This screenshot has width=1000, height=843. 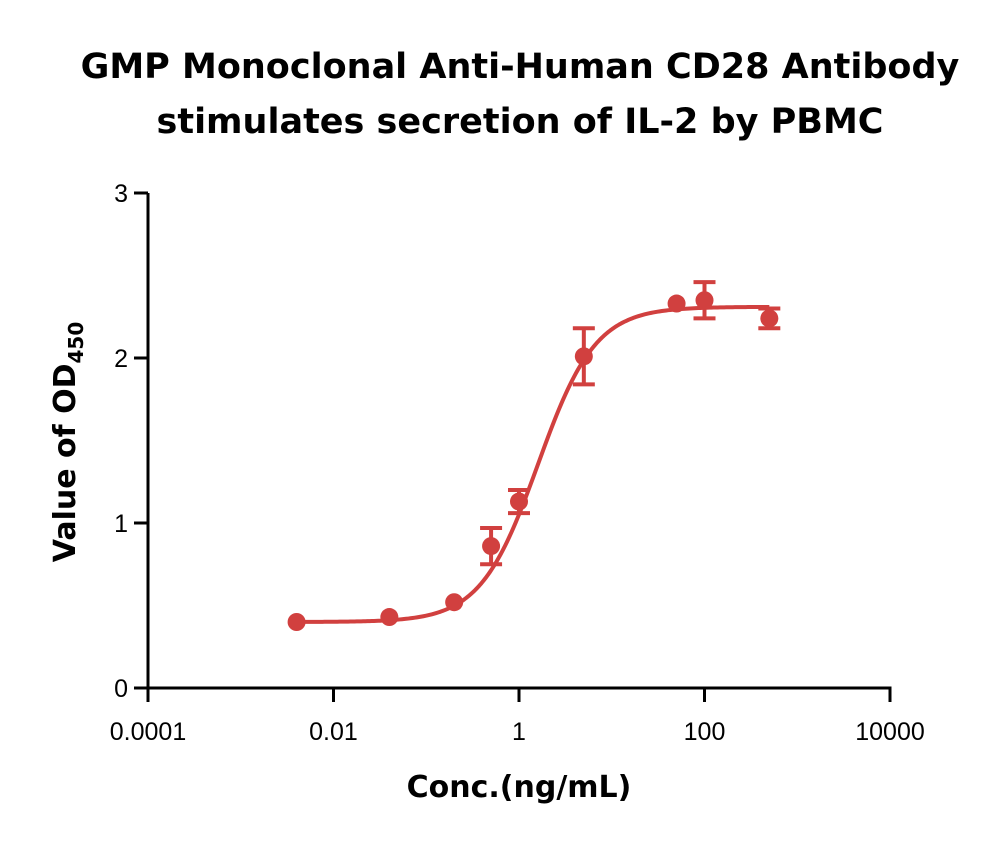 I want to click on x-axis-title: Conc.(ng/mL), so click(x=519, y=787).